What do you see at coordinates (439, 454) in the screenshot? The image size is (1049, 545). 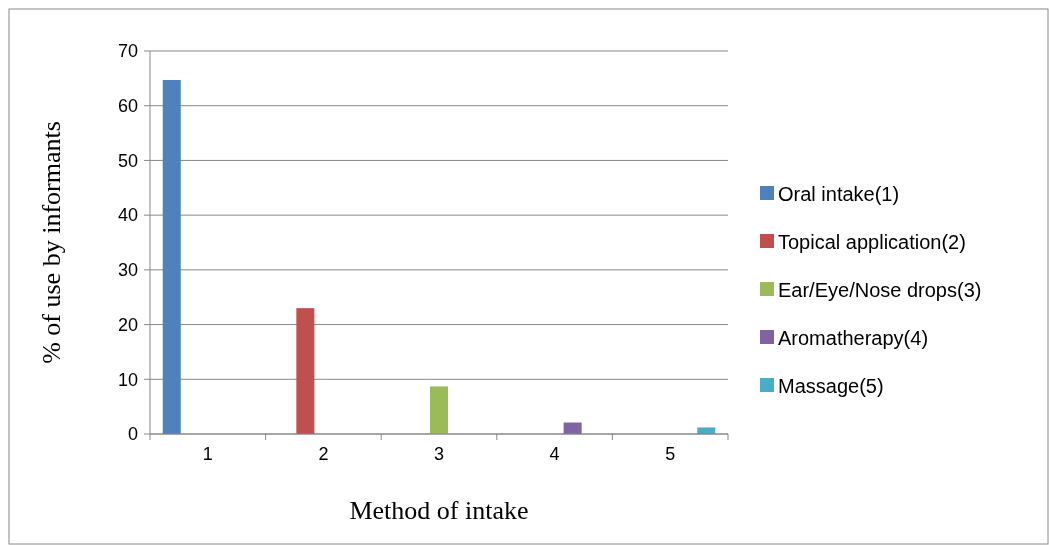 I see `x-tick-label: 3` at bounding box center [439, 454].